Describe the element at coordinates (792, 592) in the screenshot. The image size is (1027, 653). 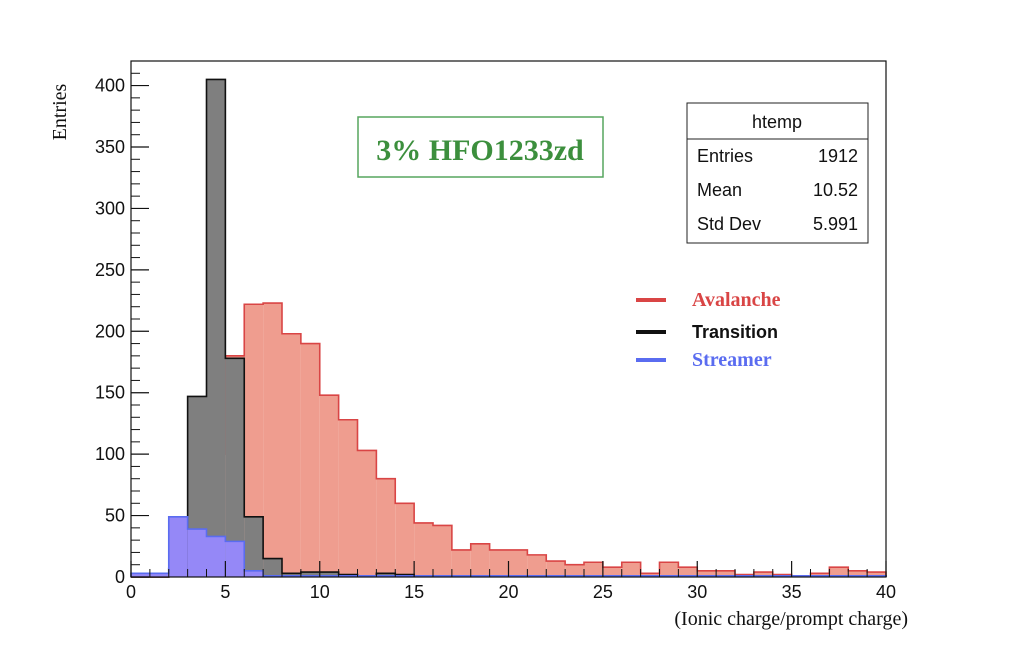
I see `x-tick-label-35: 35` at that location.